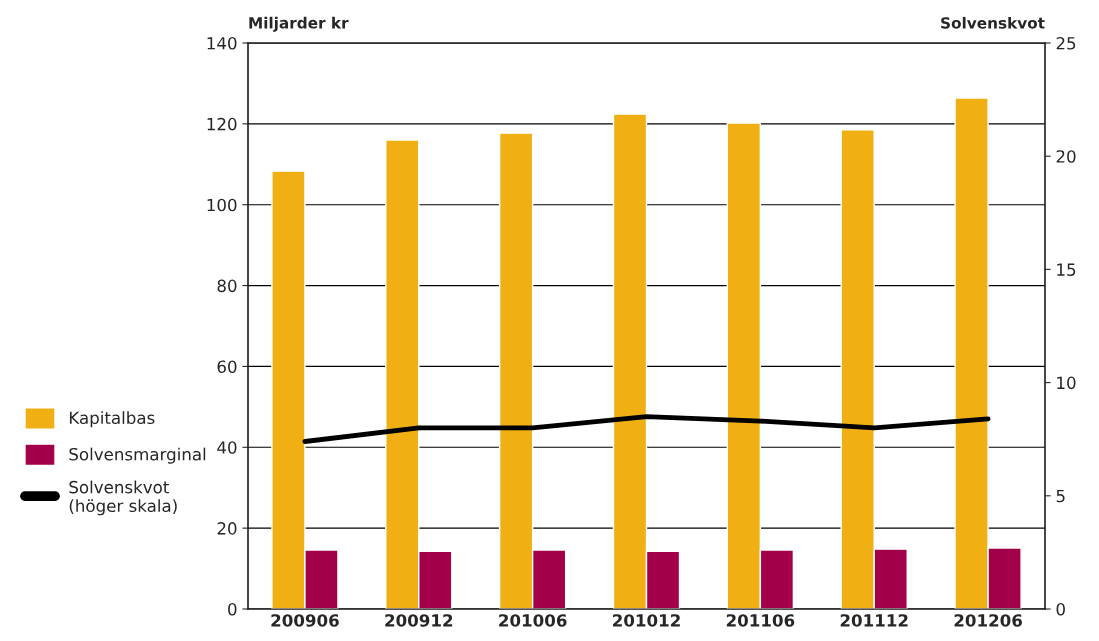  What do you see at coordinates (222, 205) in the screenshot?
I see `y-tick-label: 100` at bounding box center [222, 205].